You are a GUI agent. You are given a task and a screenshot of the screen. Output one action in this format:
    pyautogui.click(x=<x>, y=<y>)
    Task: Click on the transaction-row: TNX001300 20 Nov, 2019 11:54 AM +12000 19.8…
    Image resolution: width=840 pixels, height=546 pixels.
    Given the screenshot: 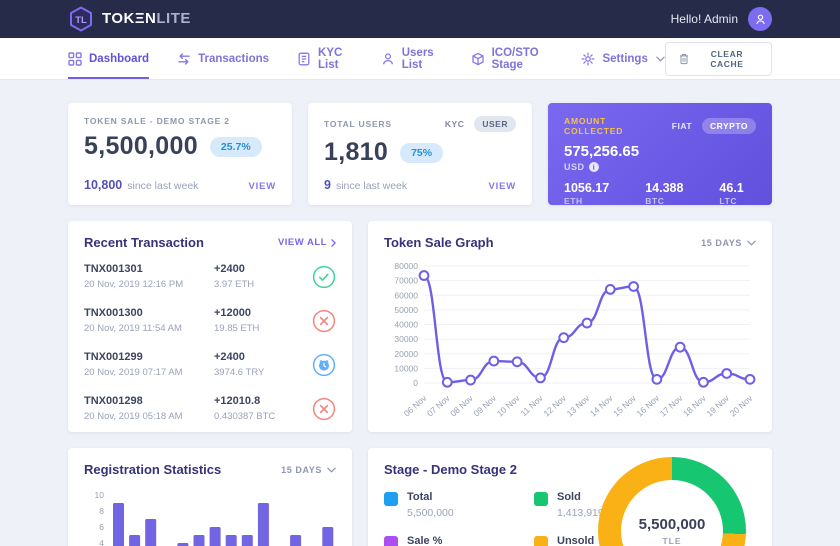 What is the action you would take?
    pyautogui.click(x=210, y=320)
    